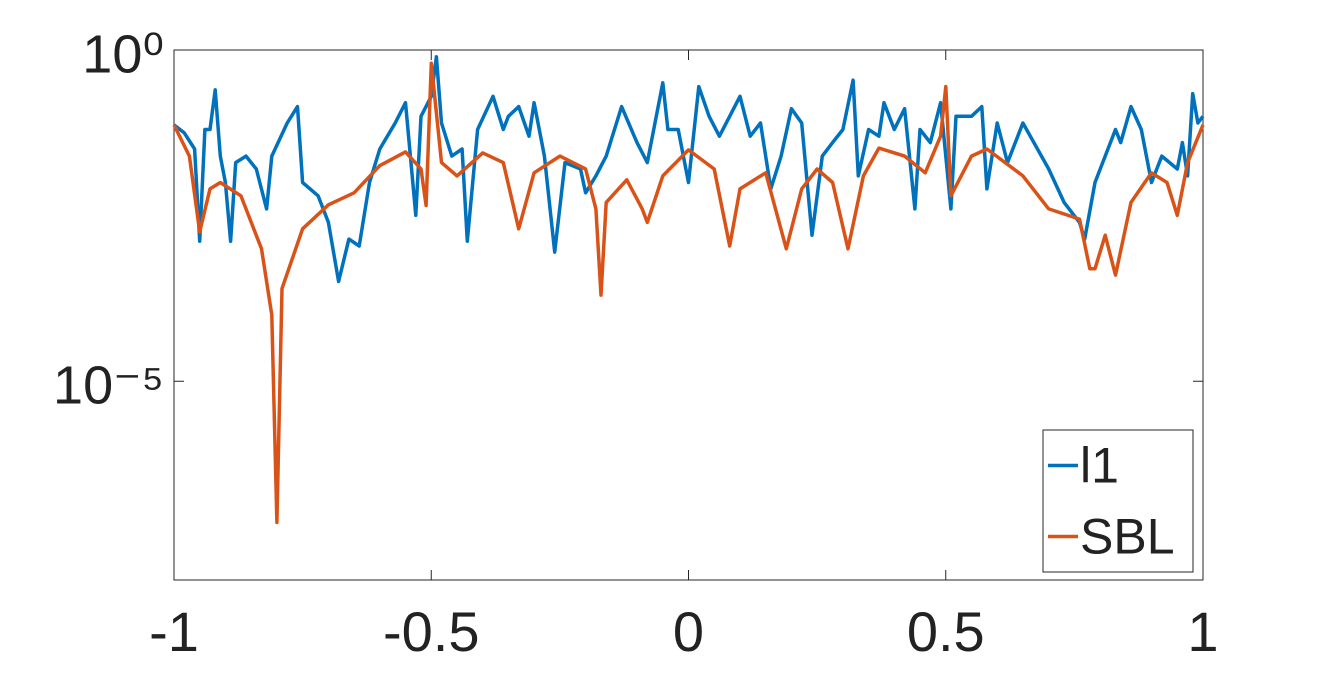  What do you see at coordinates (1202, 631) in the screenshot?
I see `x-tick-label: 1` at bounding box center [1202, 631].